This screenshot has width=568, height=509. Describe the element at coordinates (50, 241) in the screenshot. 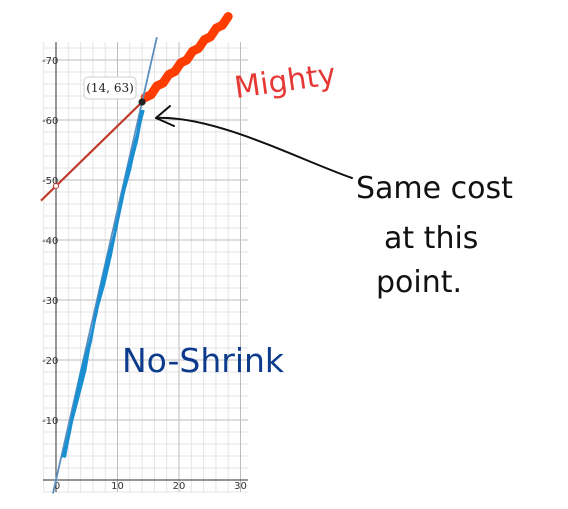

I see `y-tick-label: -40` at that location.